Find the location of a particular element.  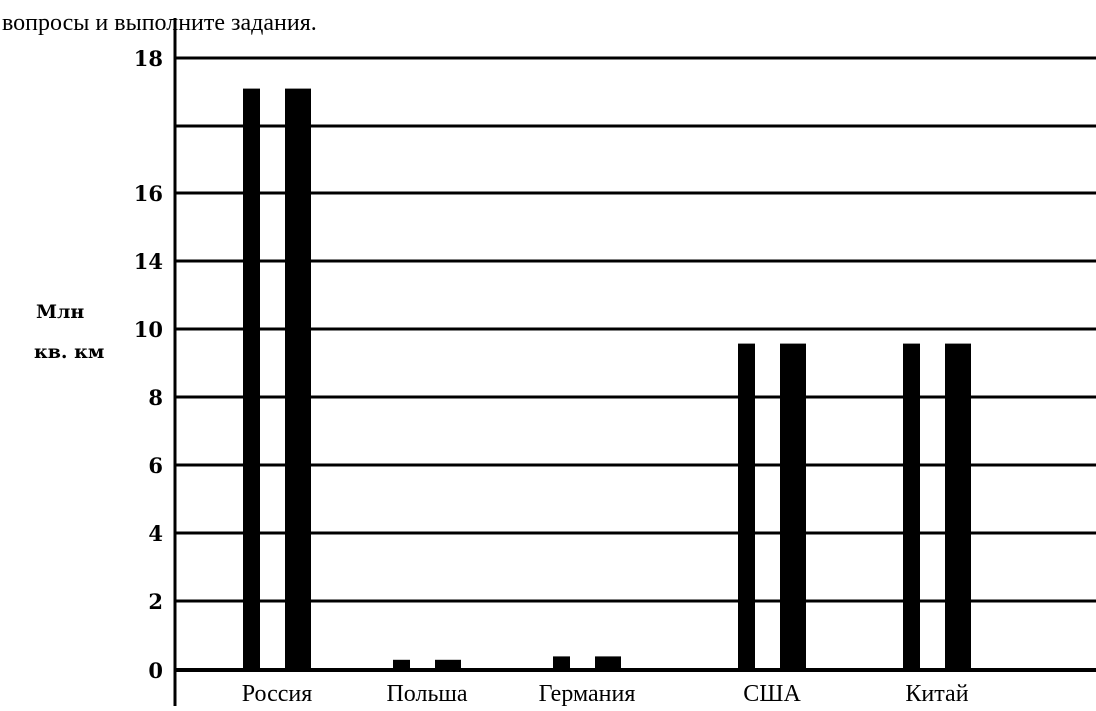

category-label: Польша is located at coordinates (426, 694).